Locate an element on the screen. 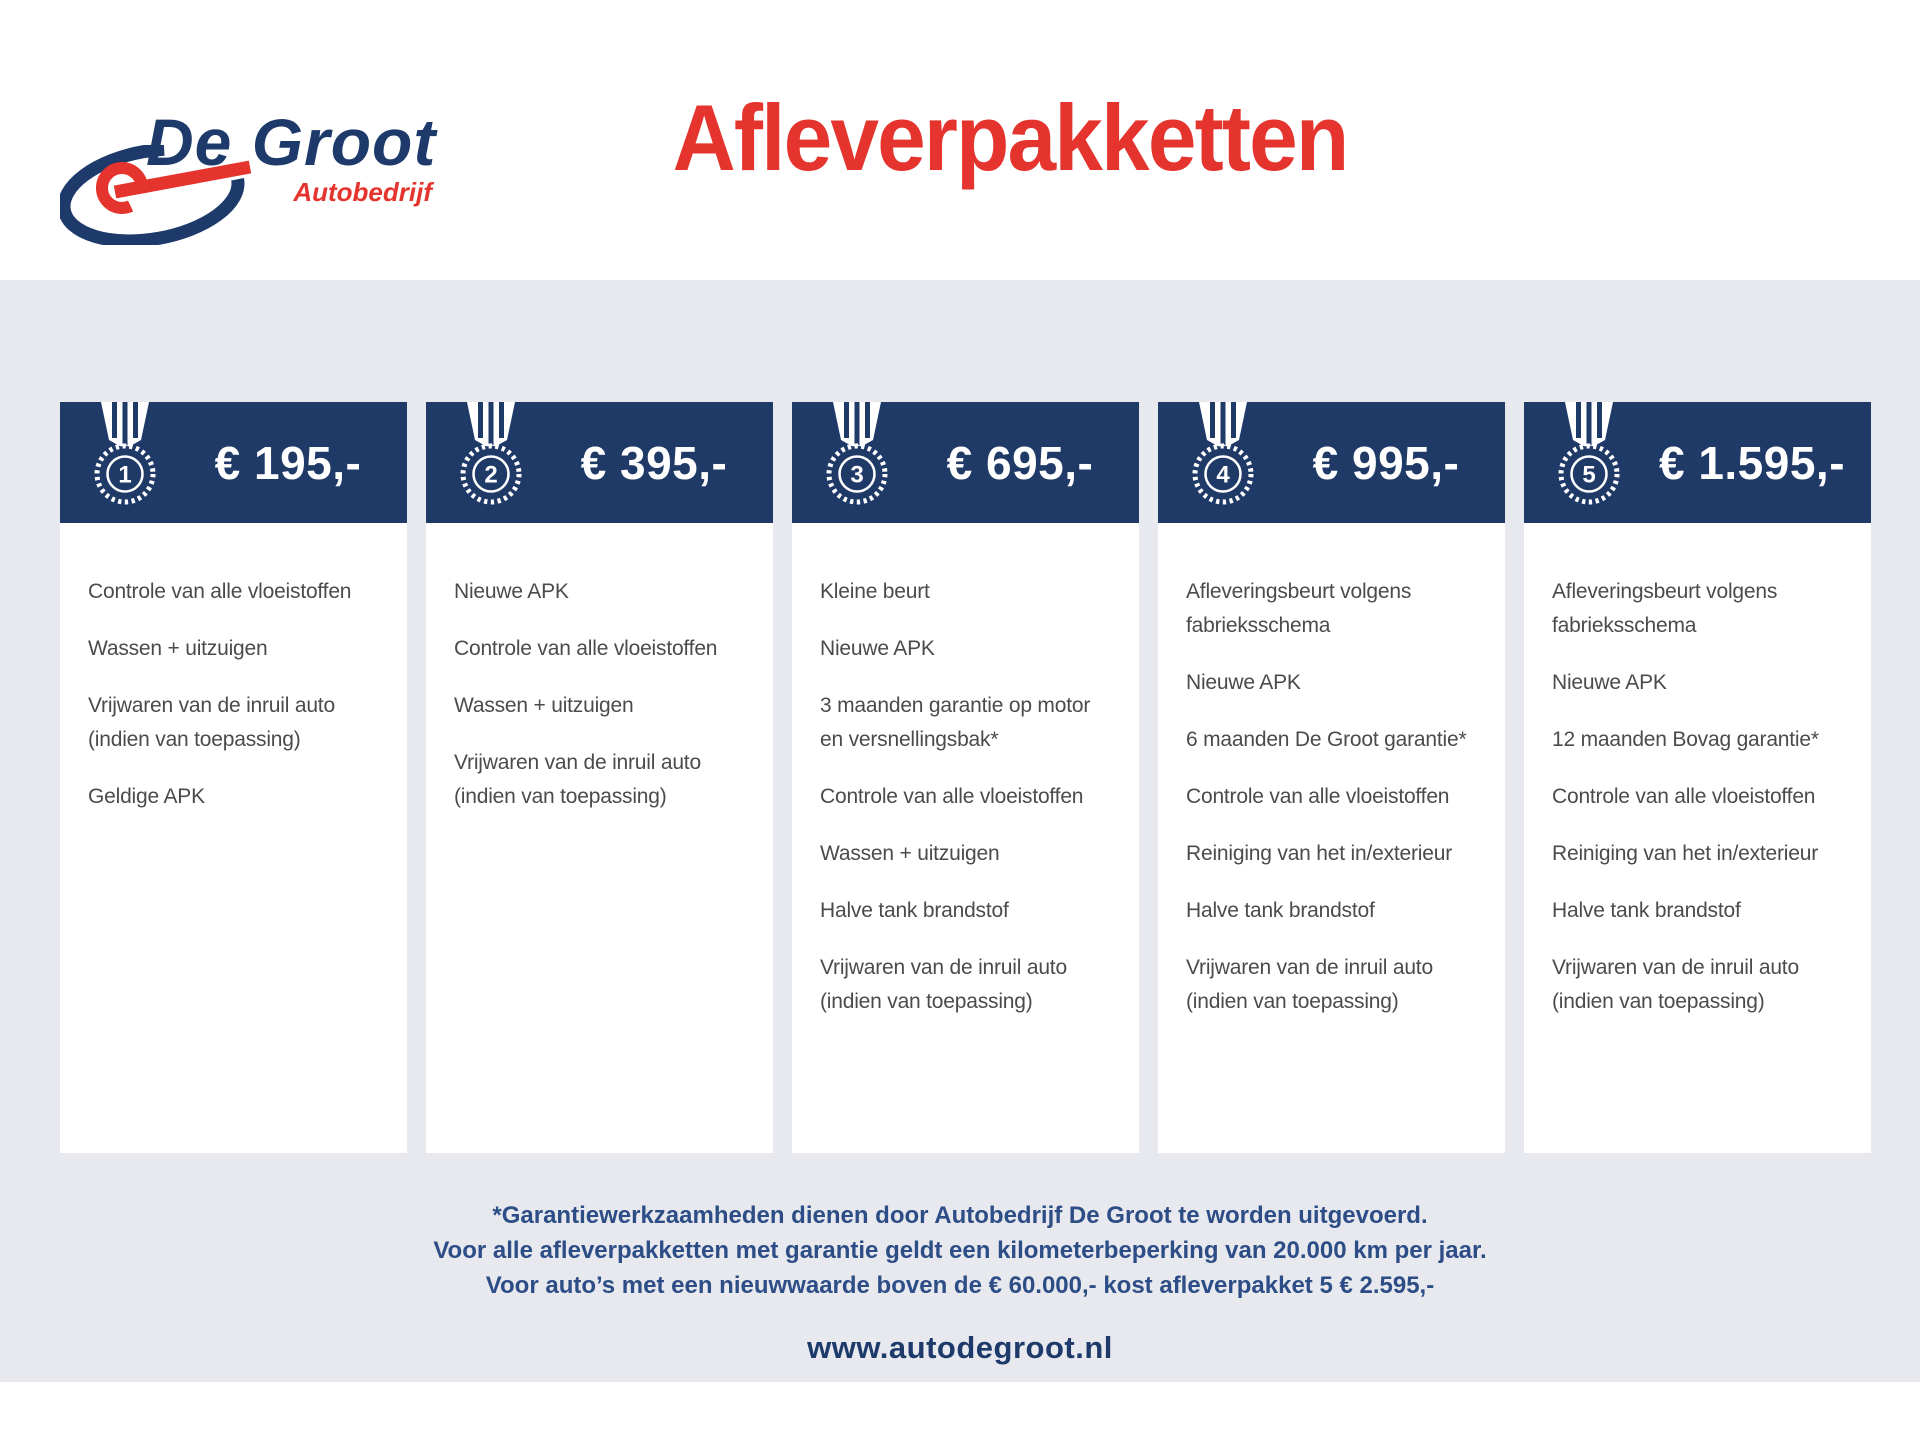 The image size is (1920, 1440). package-item: 12 maanden Bovag garantie* is located at coordinates (1685, 739).